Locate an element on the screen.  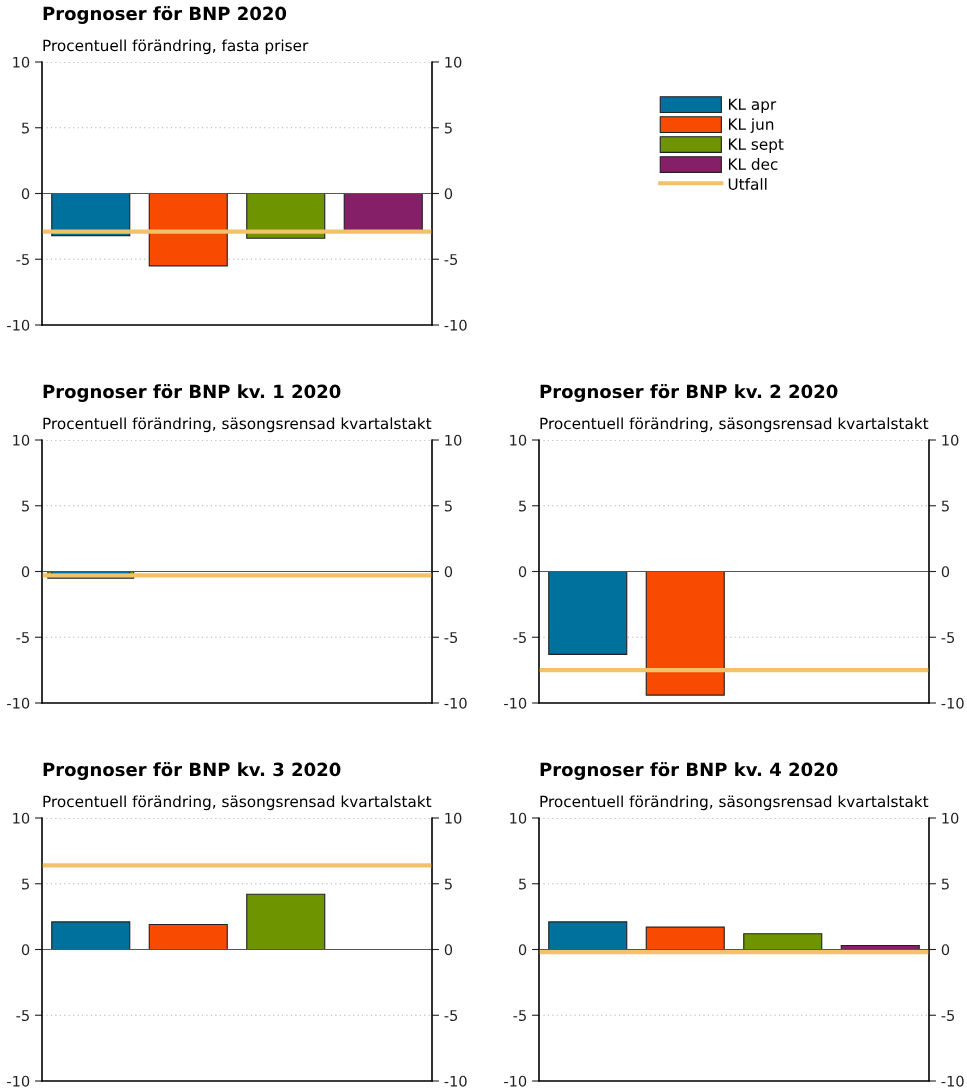
legend-label: KL apr is located at coordinates (752, 105).